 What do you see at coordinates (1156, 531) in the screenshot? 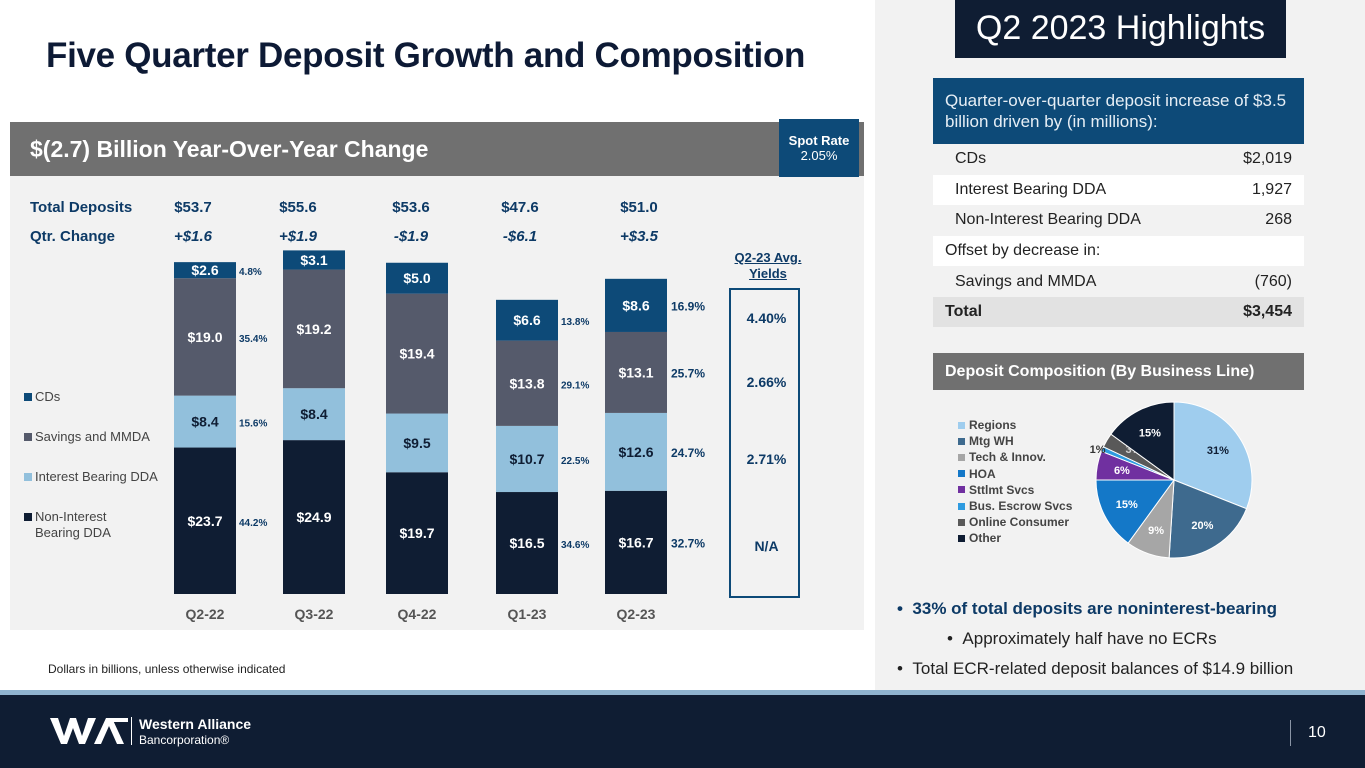
I see `pie-slice-label: 9%` at bounding box center [1156, 531].